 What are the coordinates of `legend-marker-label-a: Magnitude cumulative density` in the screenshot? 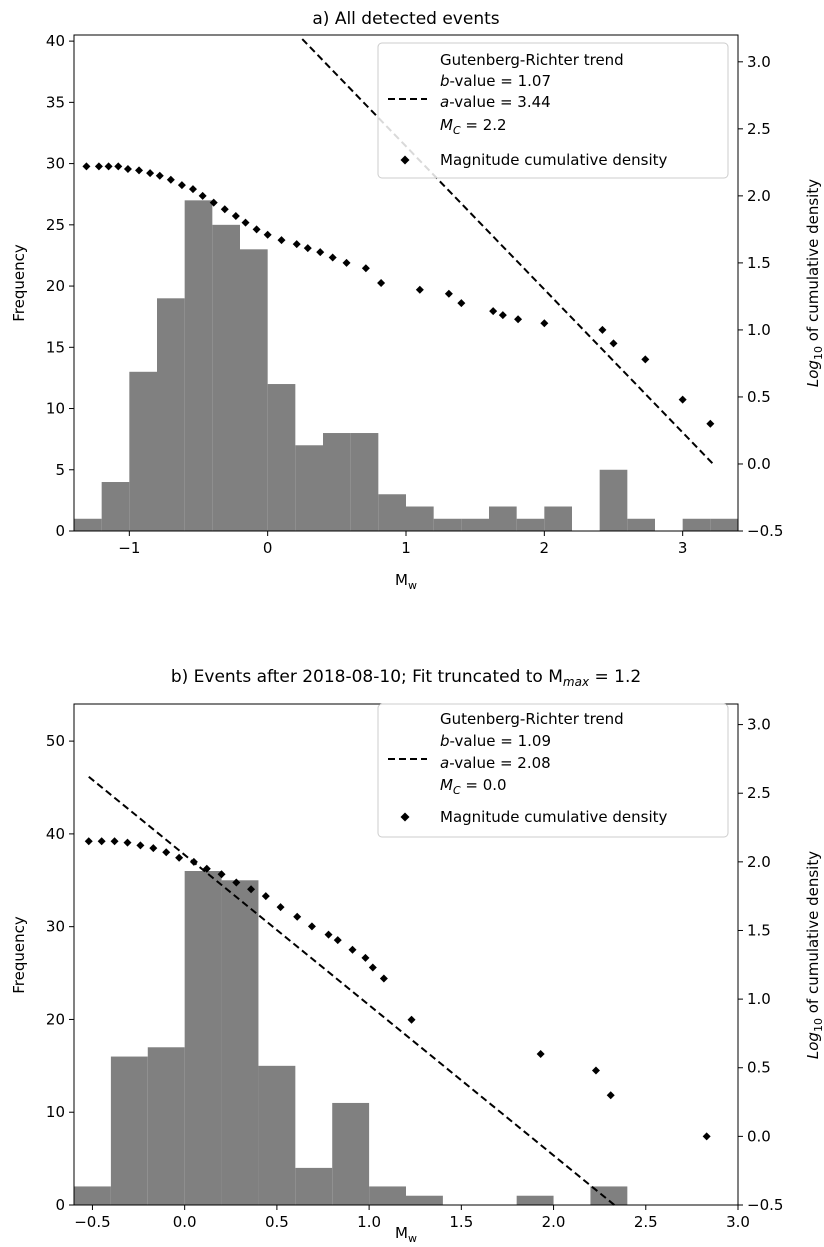 It's located at (554, 160).